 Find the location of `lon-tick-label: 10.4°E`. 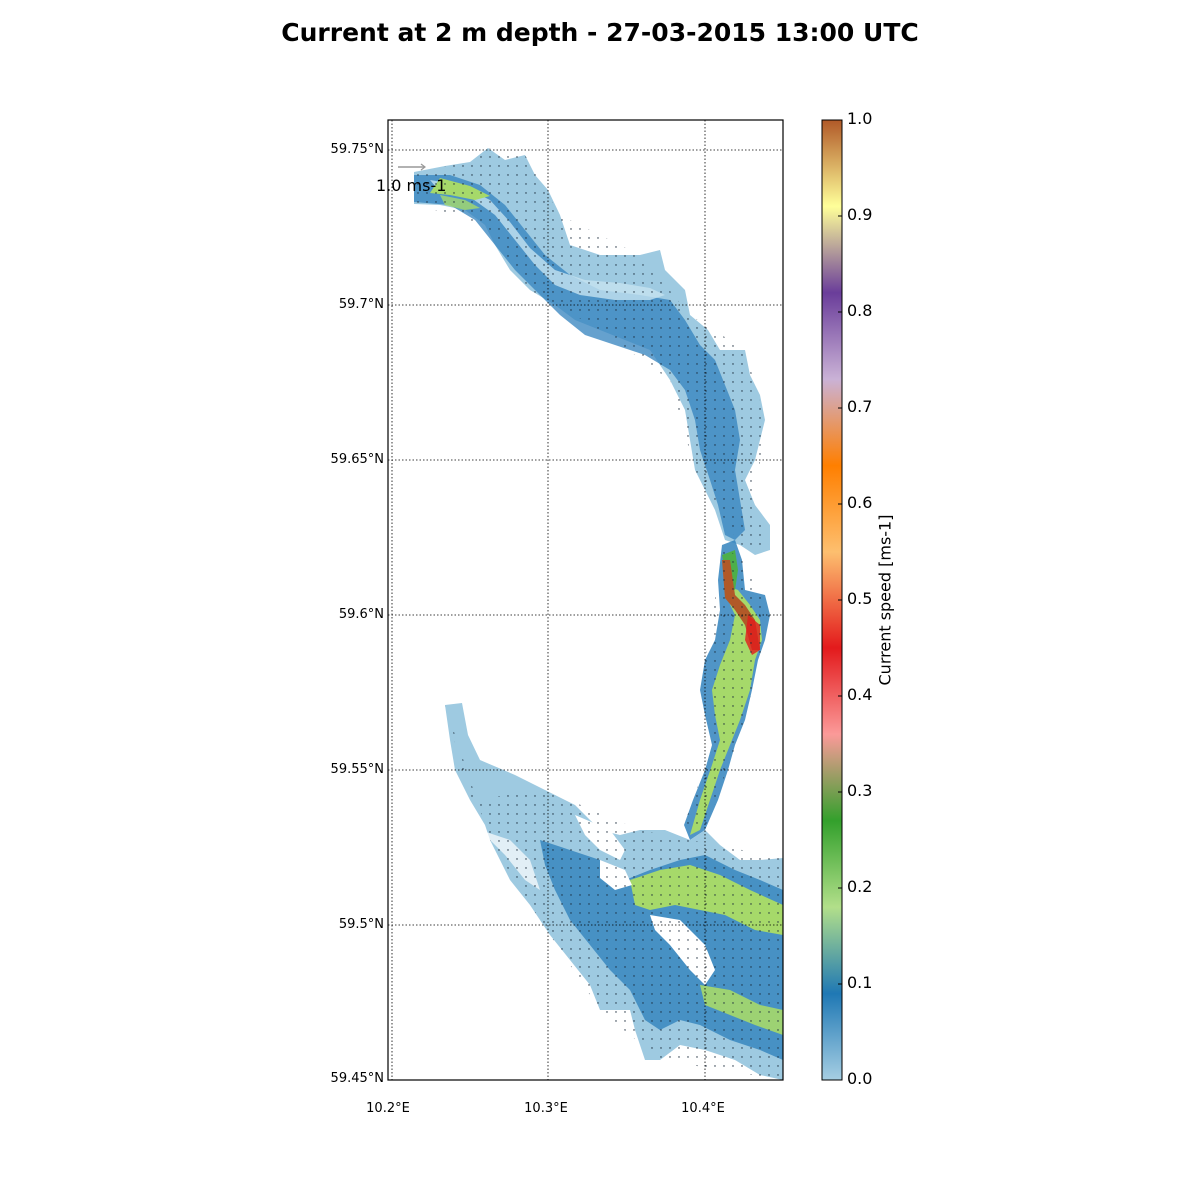

lon-tick-label: 10.4°E is located at coordinates (703, 1108).